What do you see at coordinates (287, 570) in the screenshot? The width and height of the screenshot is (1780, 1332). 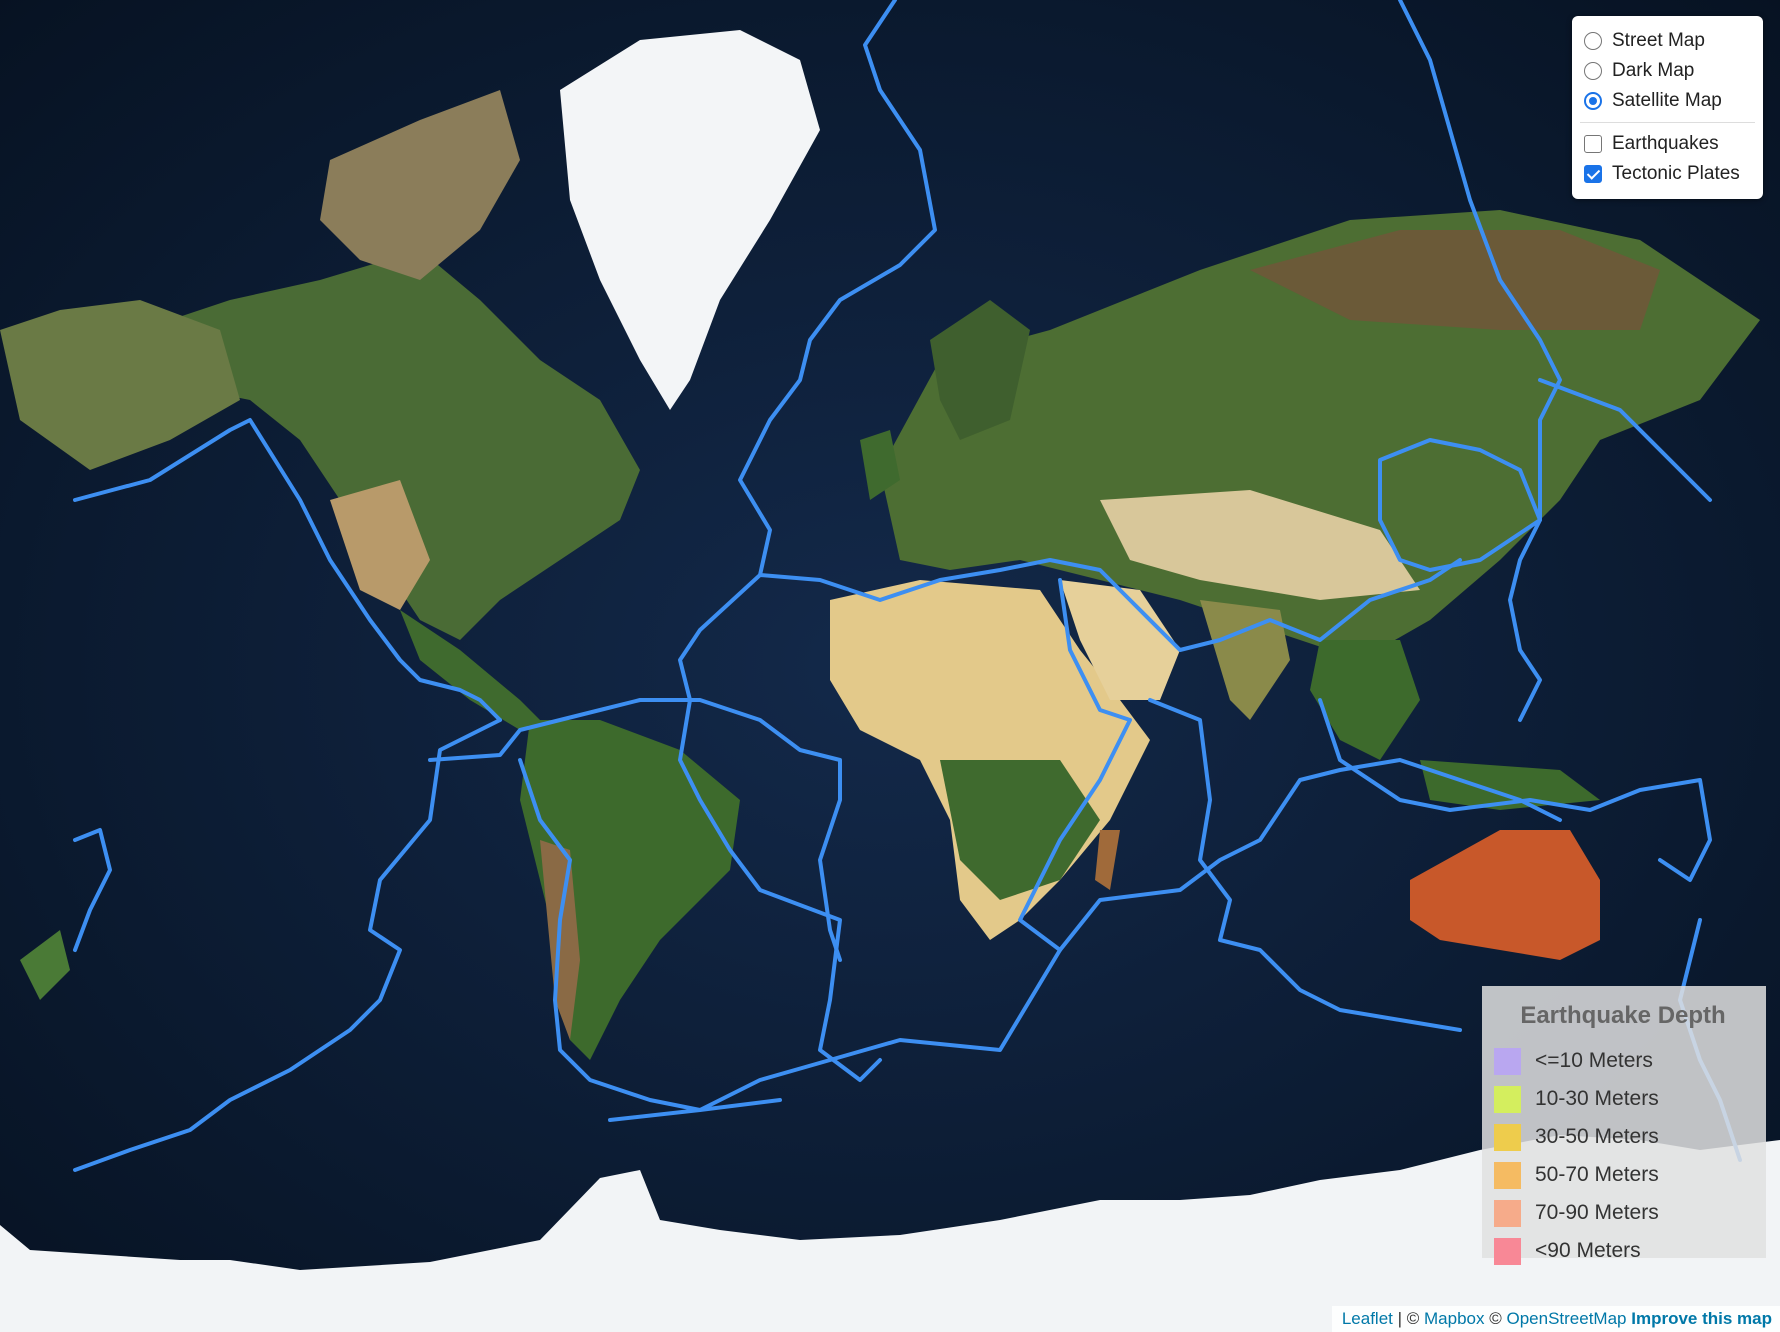 I see `plate-boundary-aleutian` at bounding box center [287, 570].